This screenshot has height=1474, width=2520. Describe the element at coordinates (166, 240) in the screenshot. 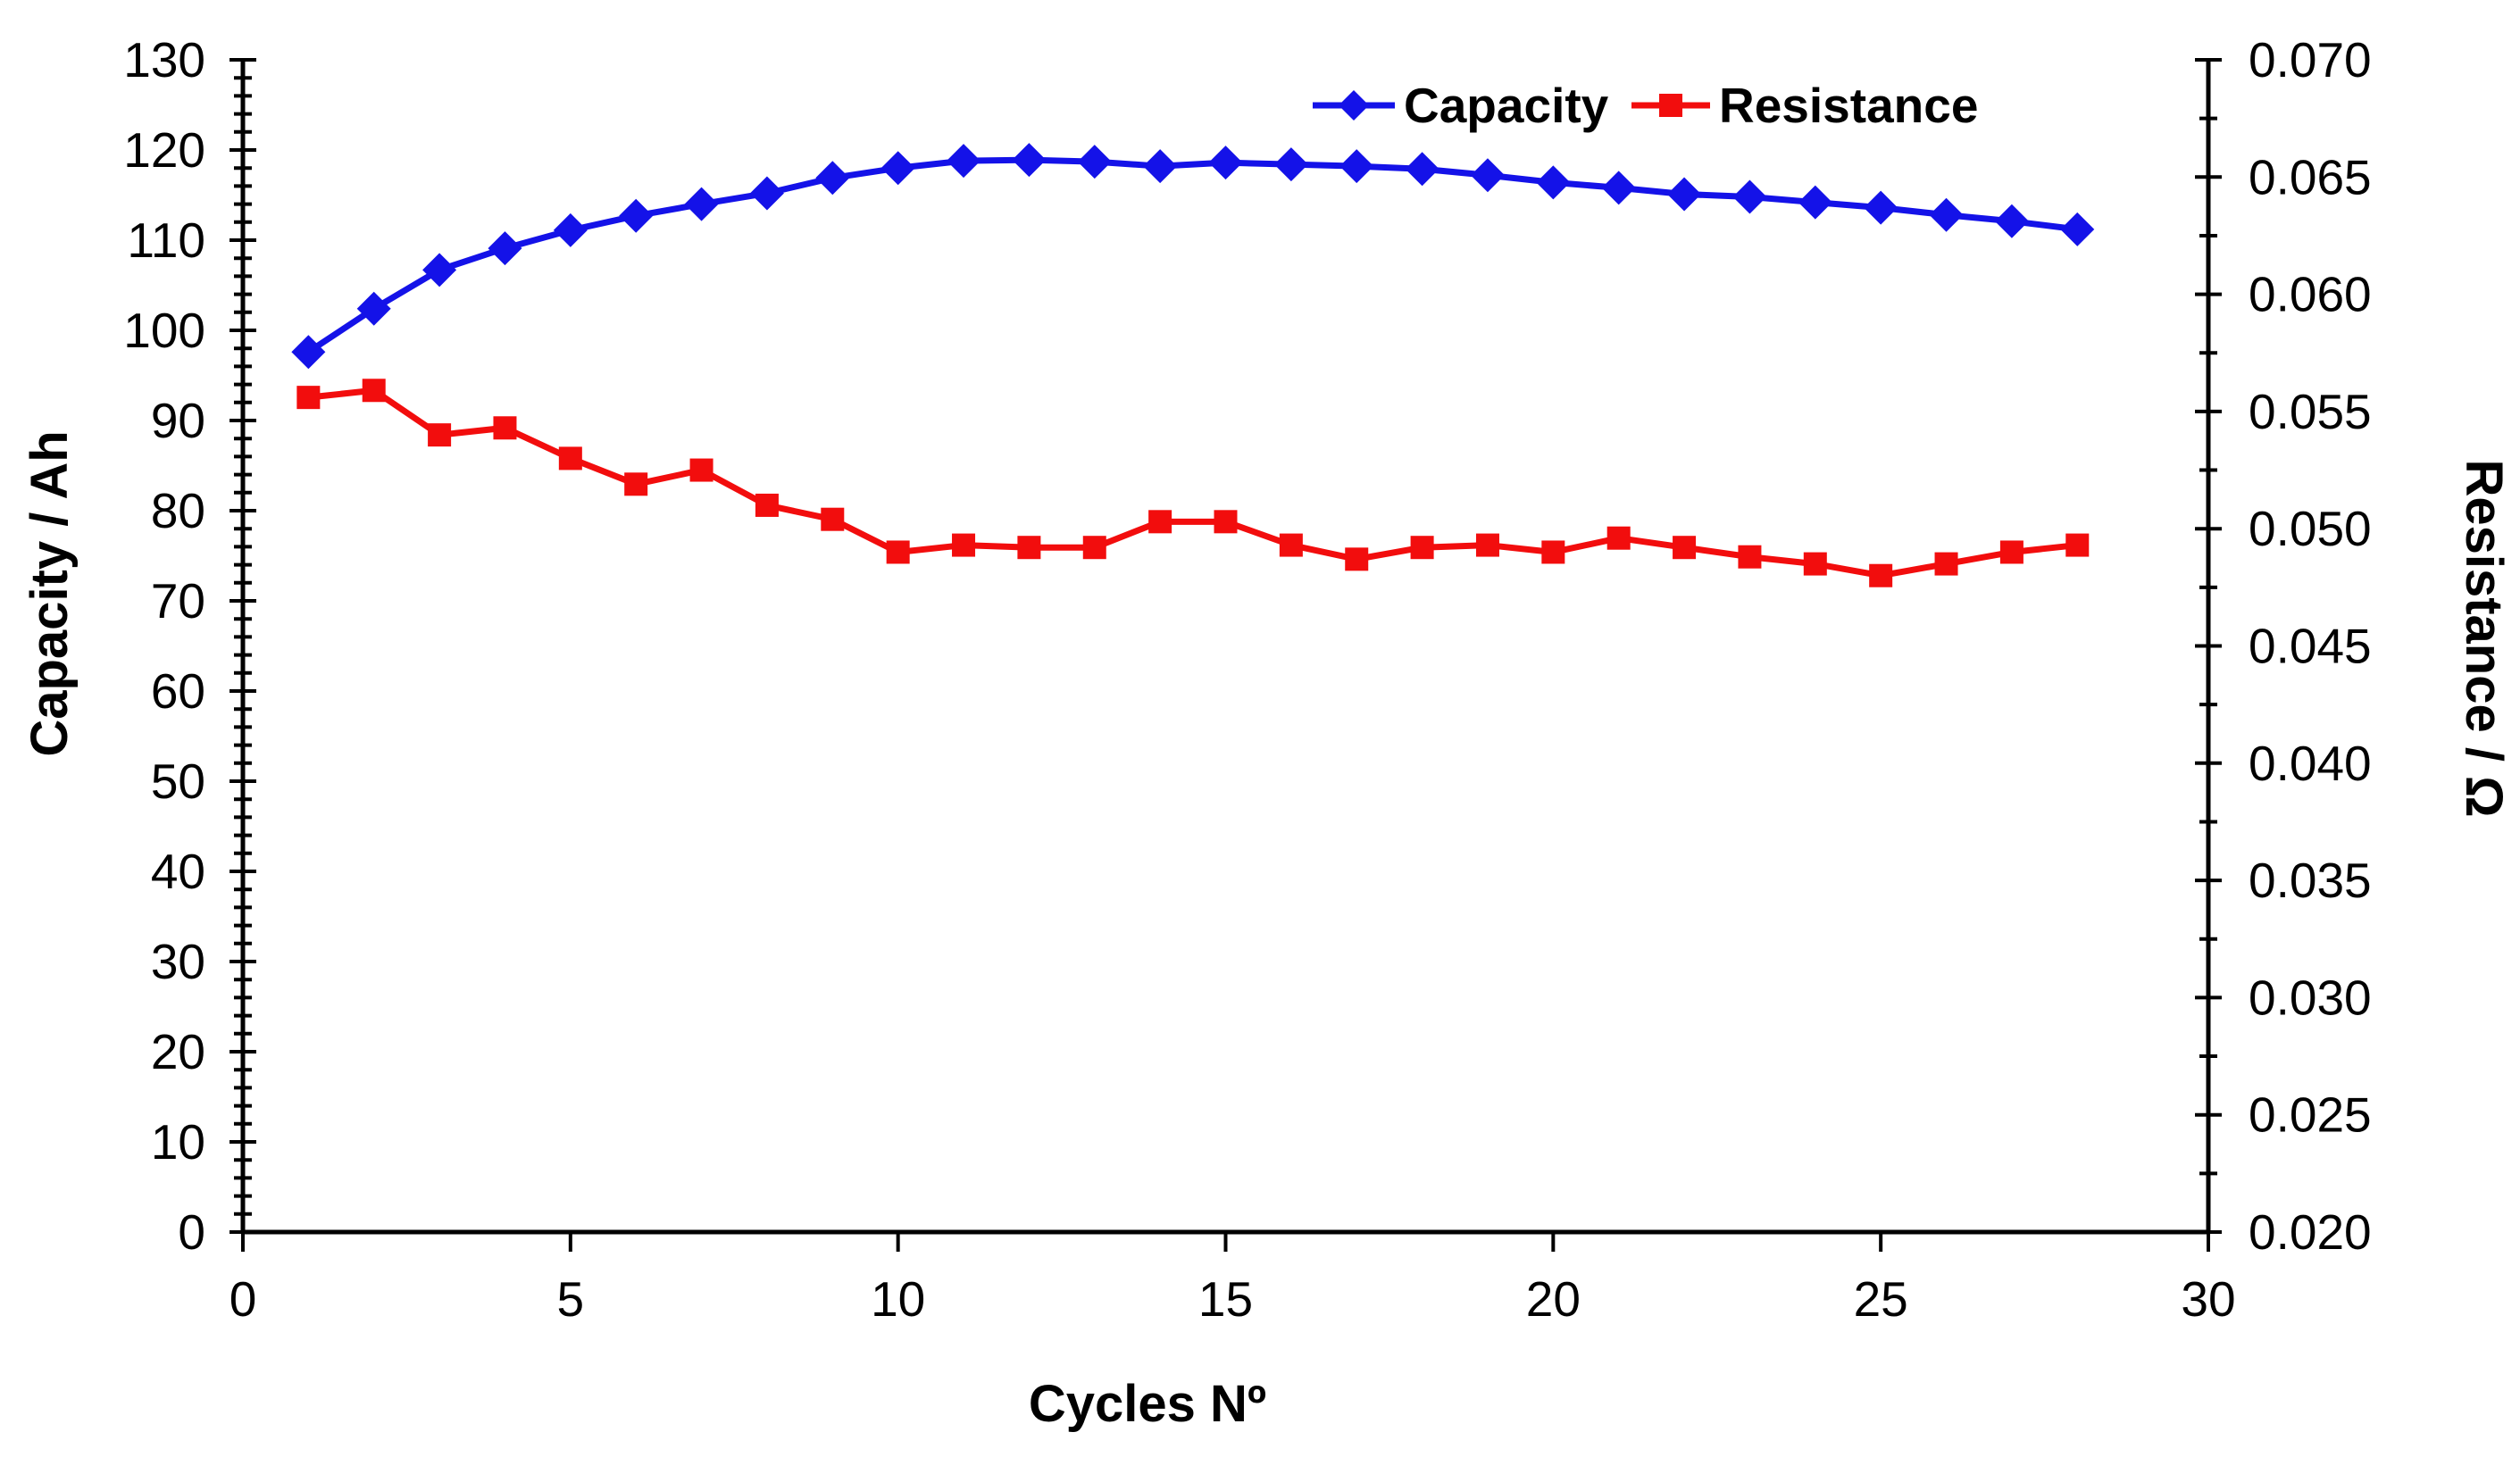

I see `left-axis-tick-label: 110` at that location.